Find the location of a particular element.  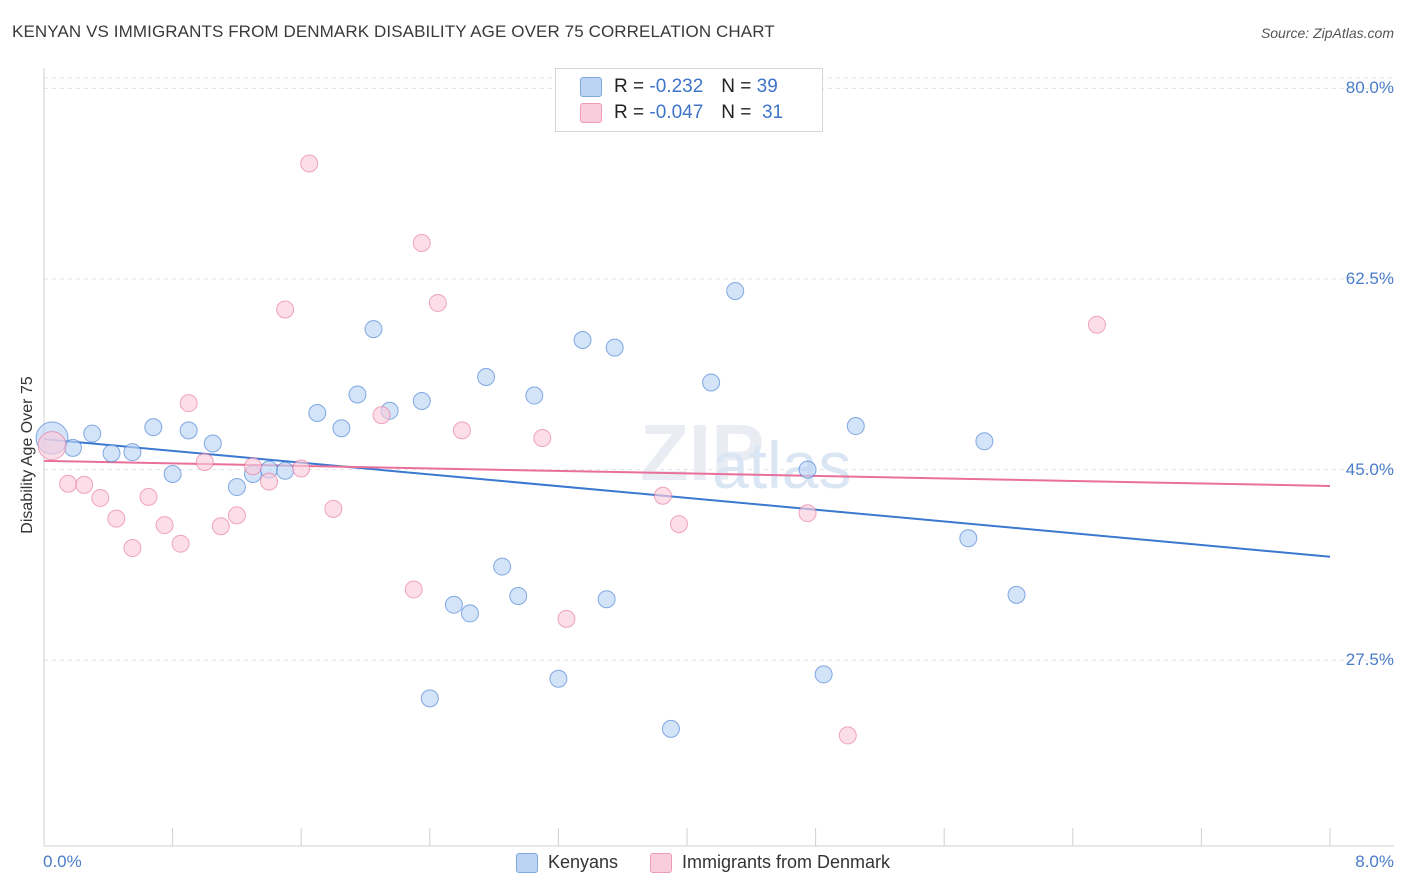

n-value: 31 is located at coordinates (772, 112).